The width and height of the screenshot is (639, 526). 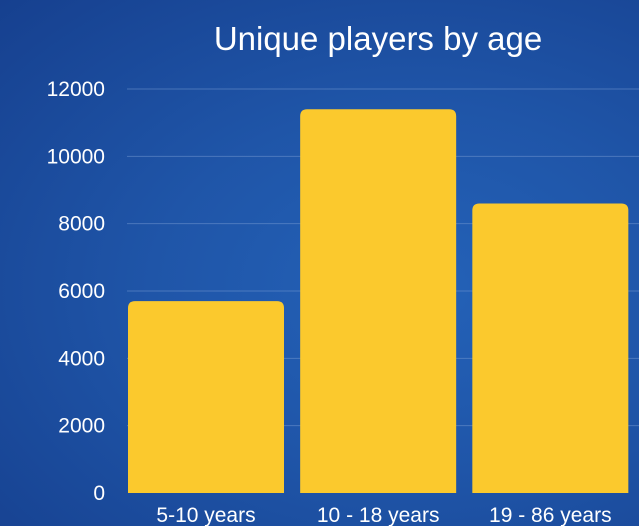 What do you see at coordinates (550, 515) in the screenshot?
I see `x-category-label: 19 - 86 years` at bounding box center [550, 515].